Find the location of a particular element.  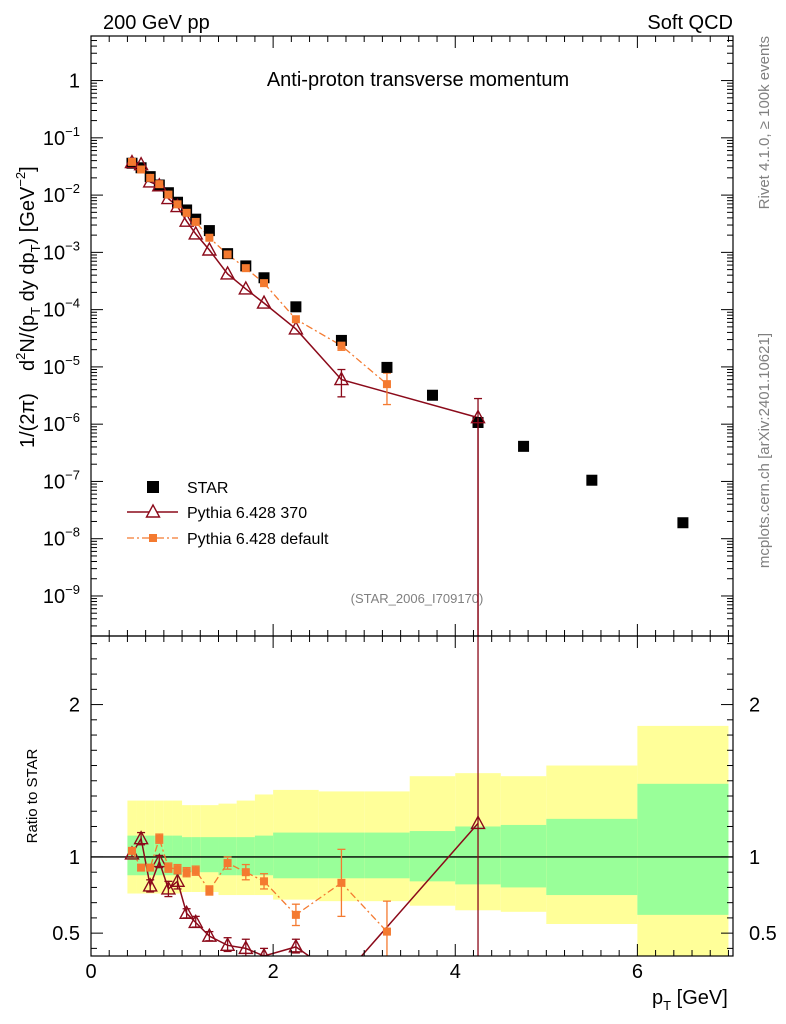

svg-text: pT [GeV] is located at coordinates (690, 1000).